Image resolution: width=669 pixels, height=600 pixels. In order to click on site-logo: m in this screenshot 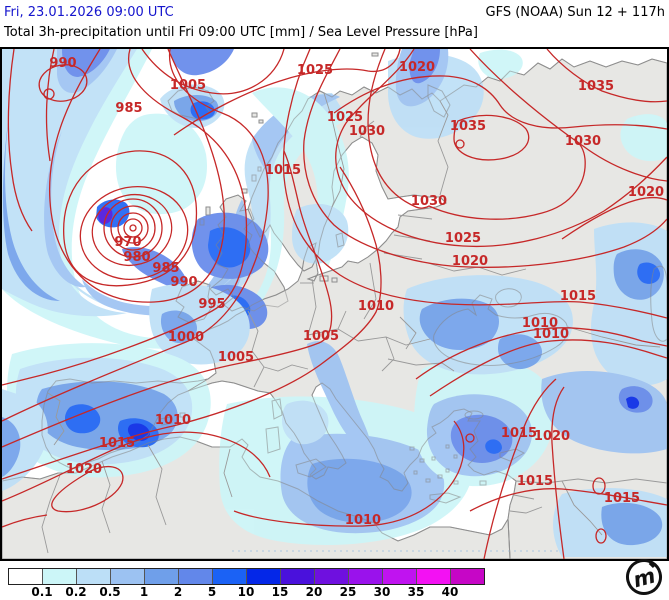, I will do `click(644, 578)`.